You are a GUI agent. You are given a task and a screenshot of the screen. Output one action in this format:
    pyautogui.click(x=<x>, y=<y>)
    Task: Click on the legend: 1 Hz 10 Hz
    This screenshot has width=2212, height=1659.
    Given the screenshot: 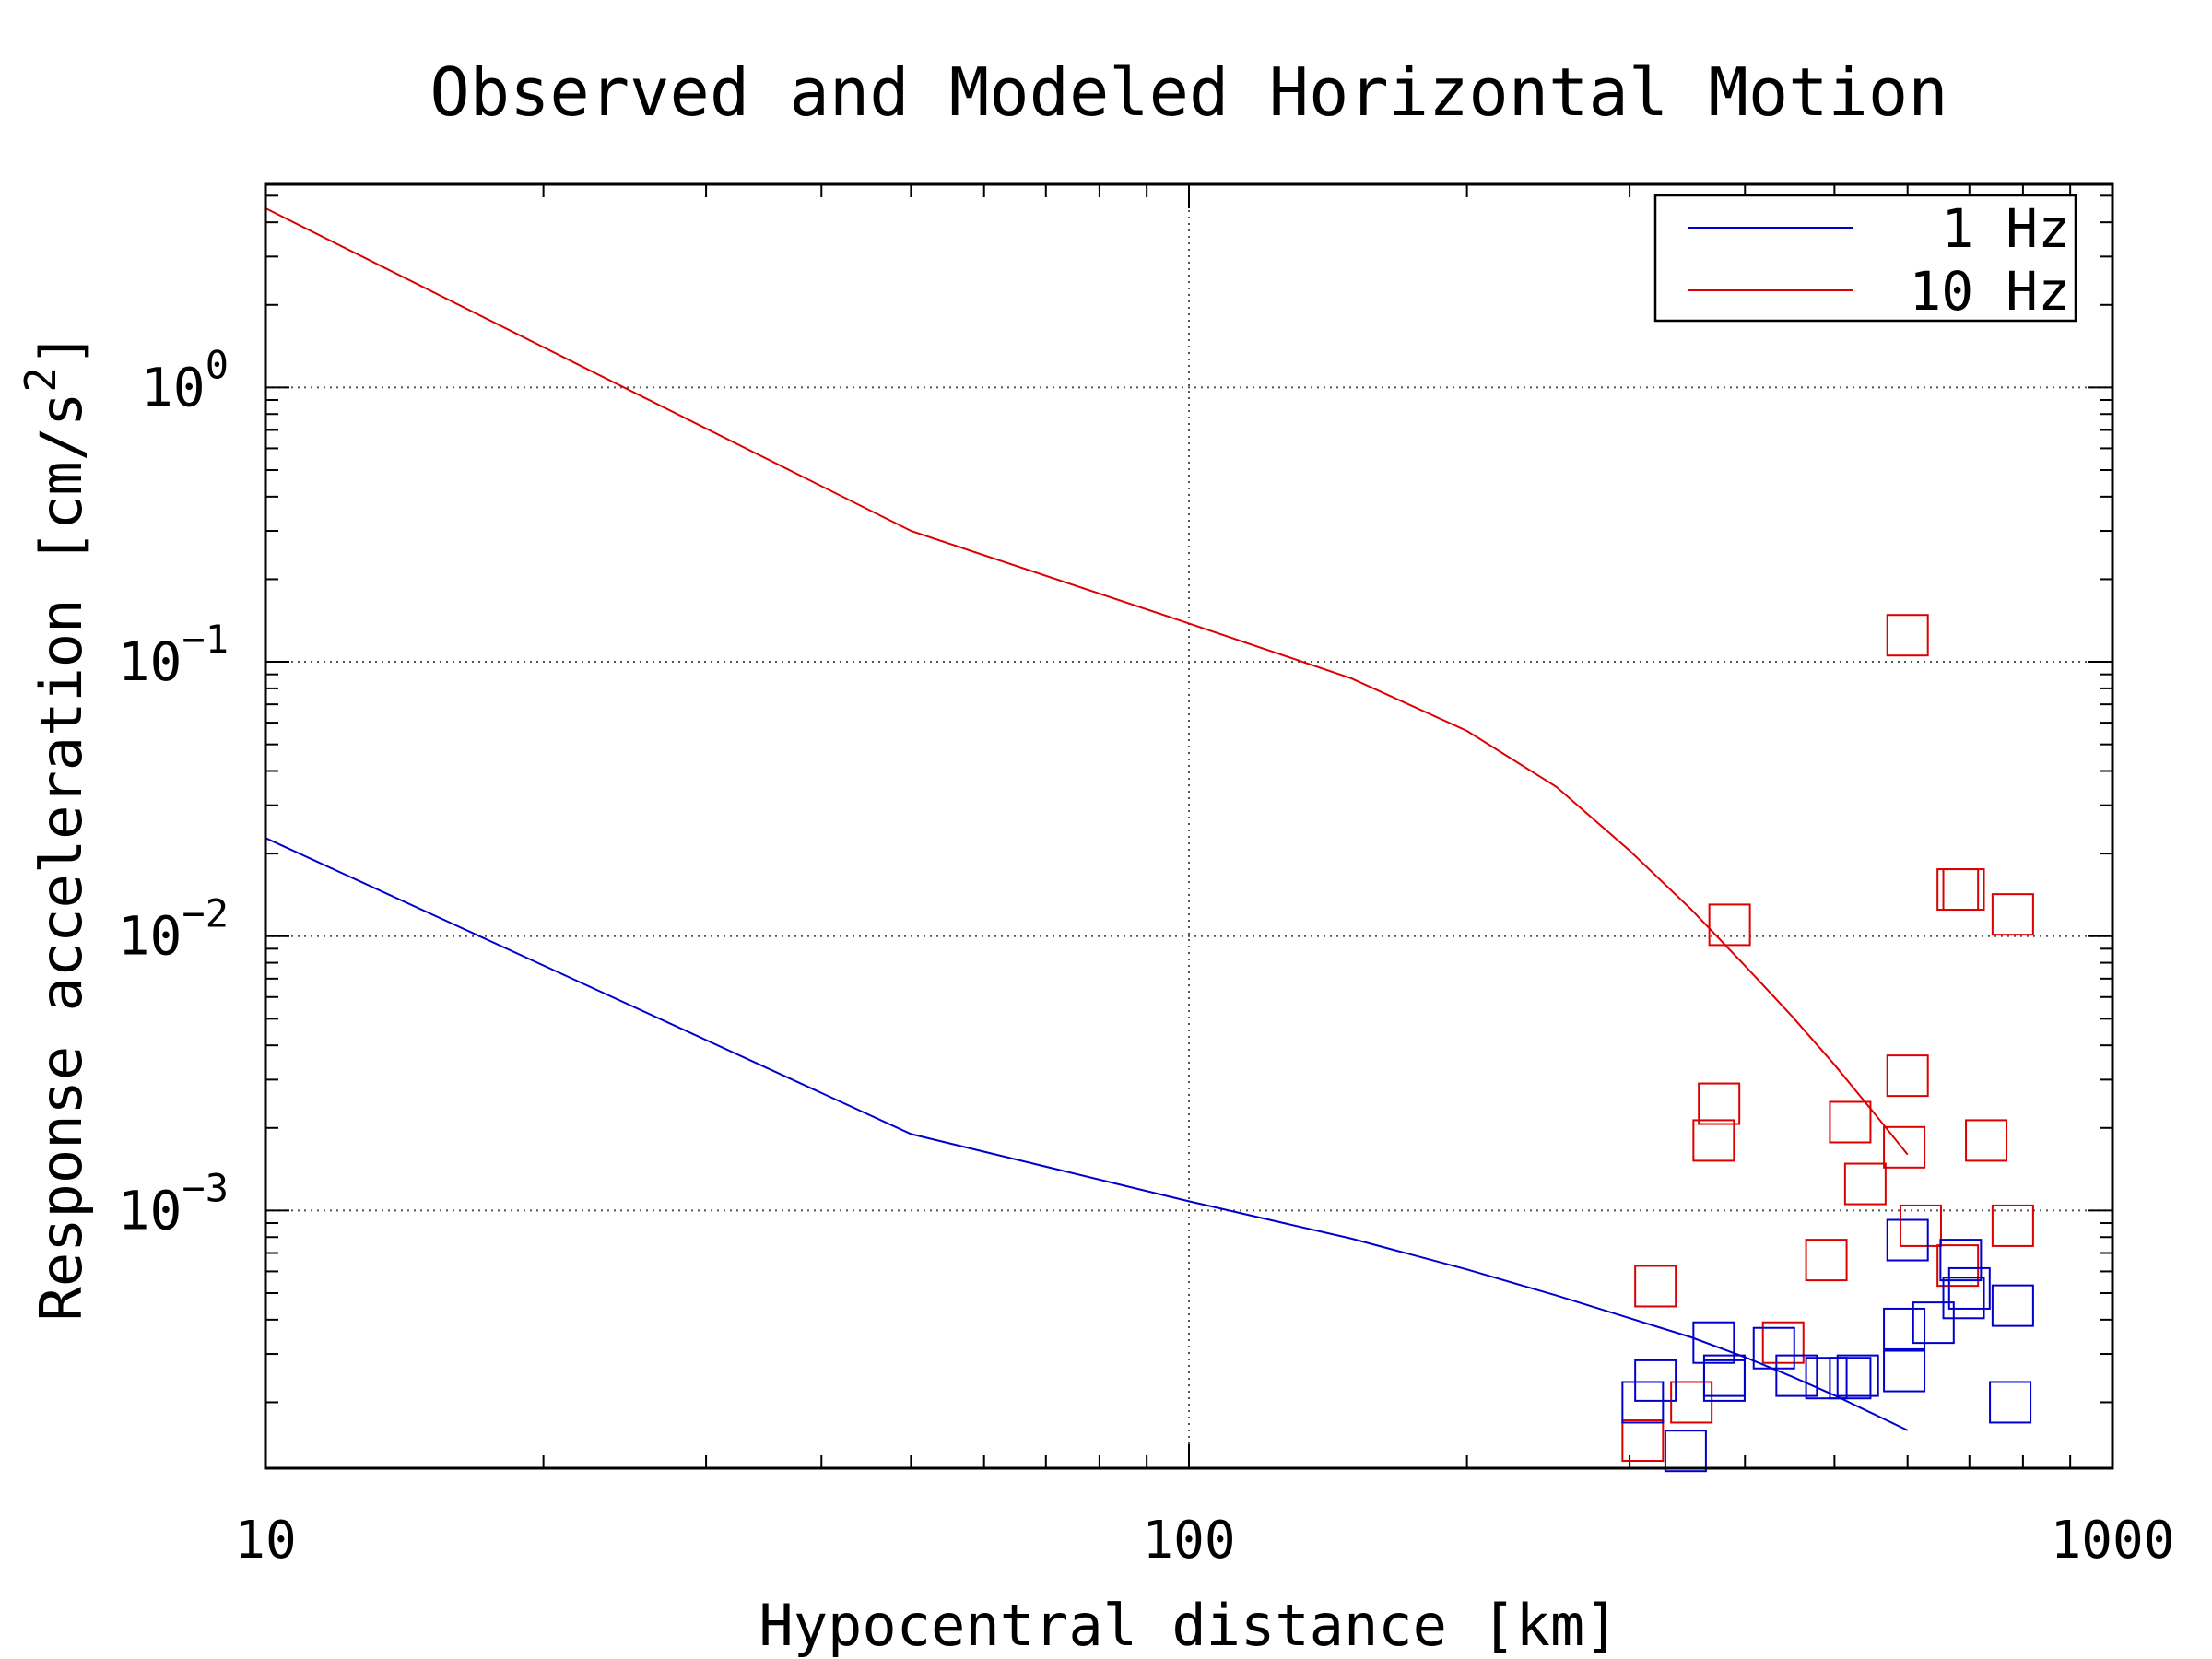 What is the action you would take?
    pyautogui.click(x=1865, y=258)
    